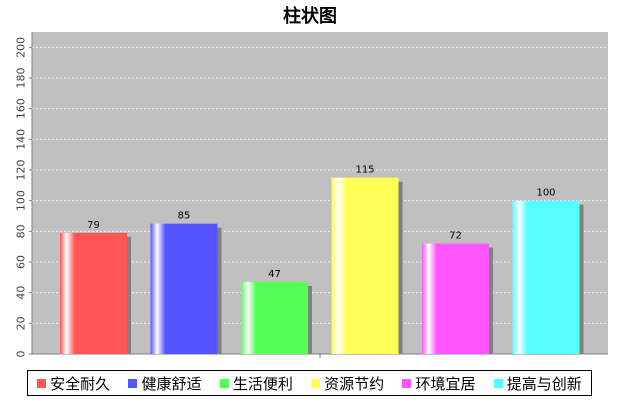  I want to click on legend-item: 健康舒适, so click(165, 383).